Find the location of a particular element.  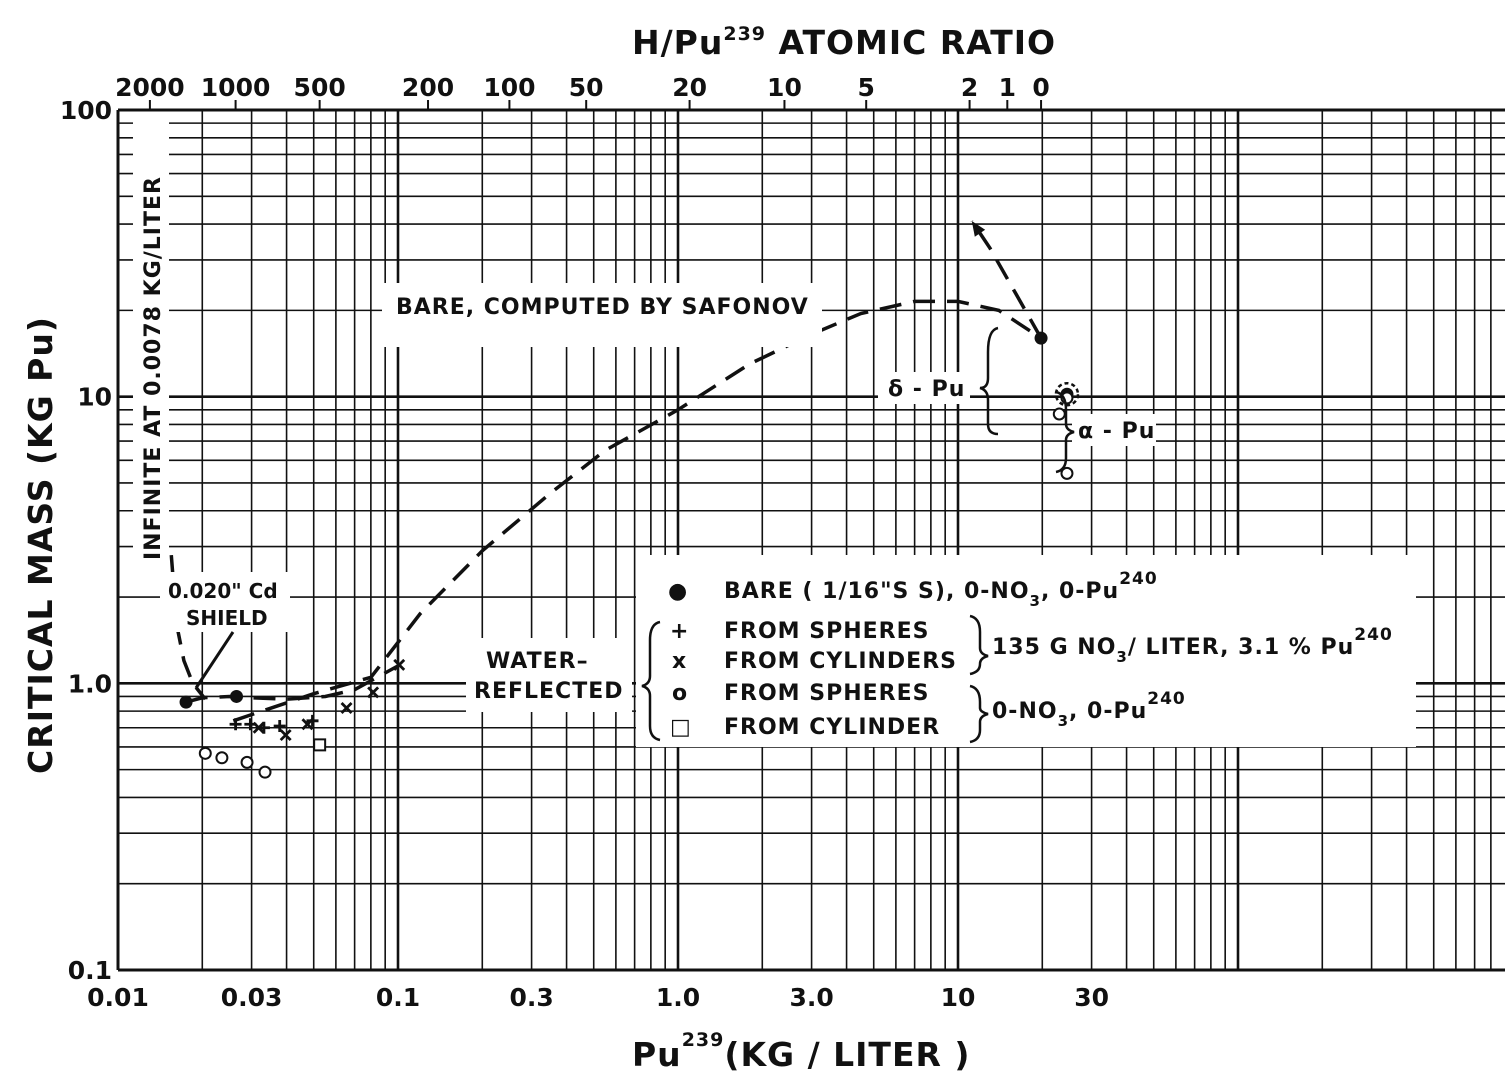

svg-text: FROM CYLINDERS is located at coordinates (840, 661).